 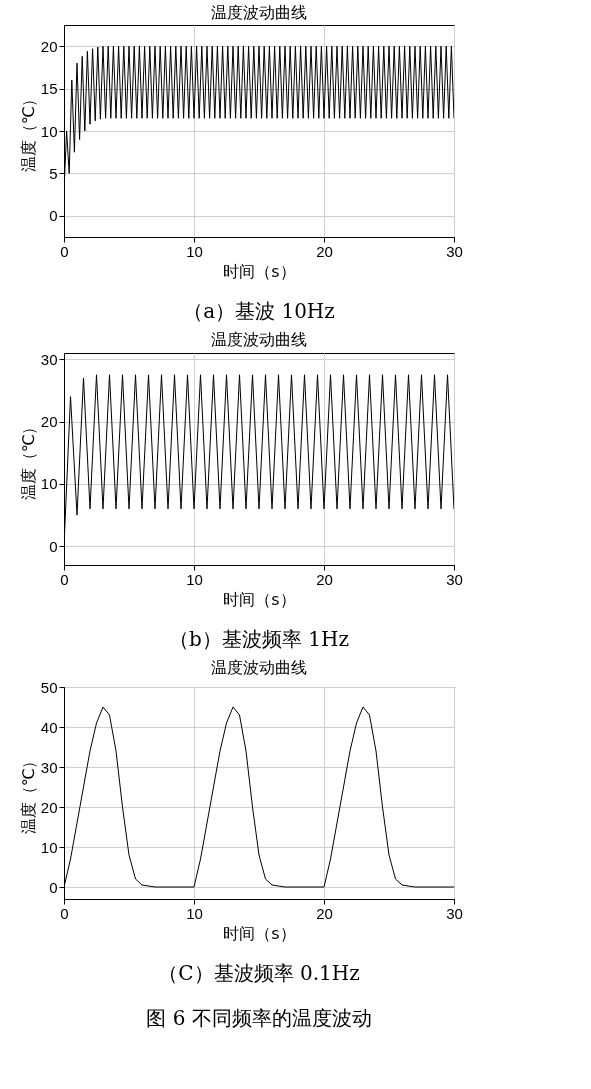 I want to click on y-tick-label: 50, so click(x=49, y=687).